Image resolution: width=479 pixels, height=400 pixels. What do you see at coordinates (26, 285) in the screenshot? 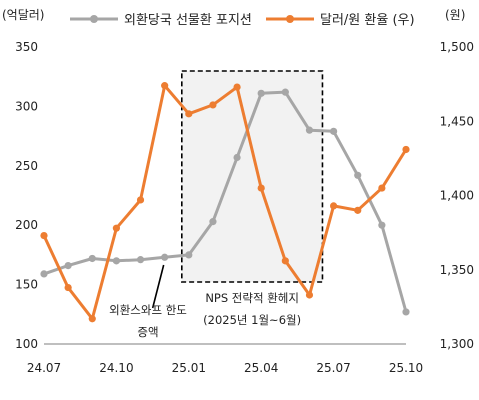
I see `y-left-tick-label: 150` at bounding box center [26, 285].